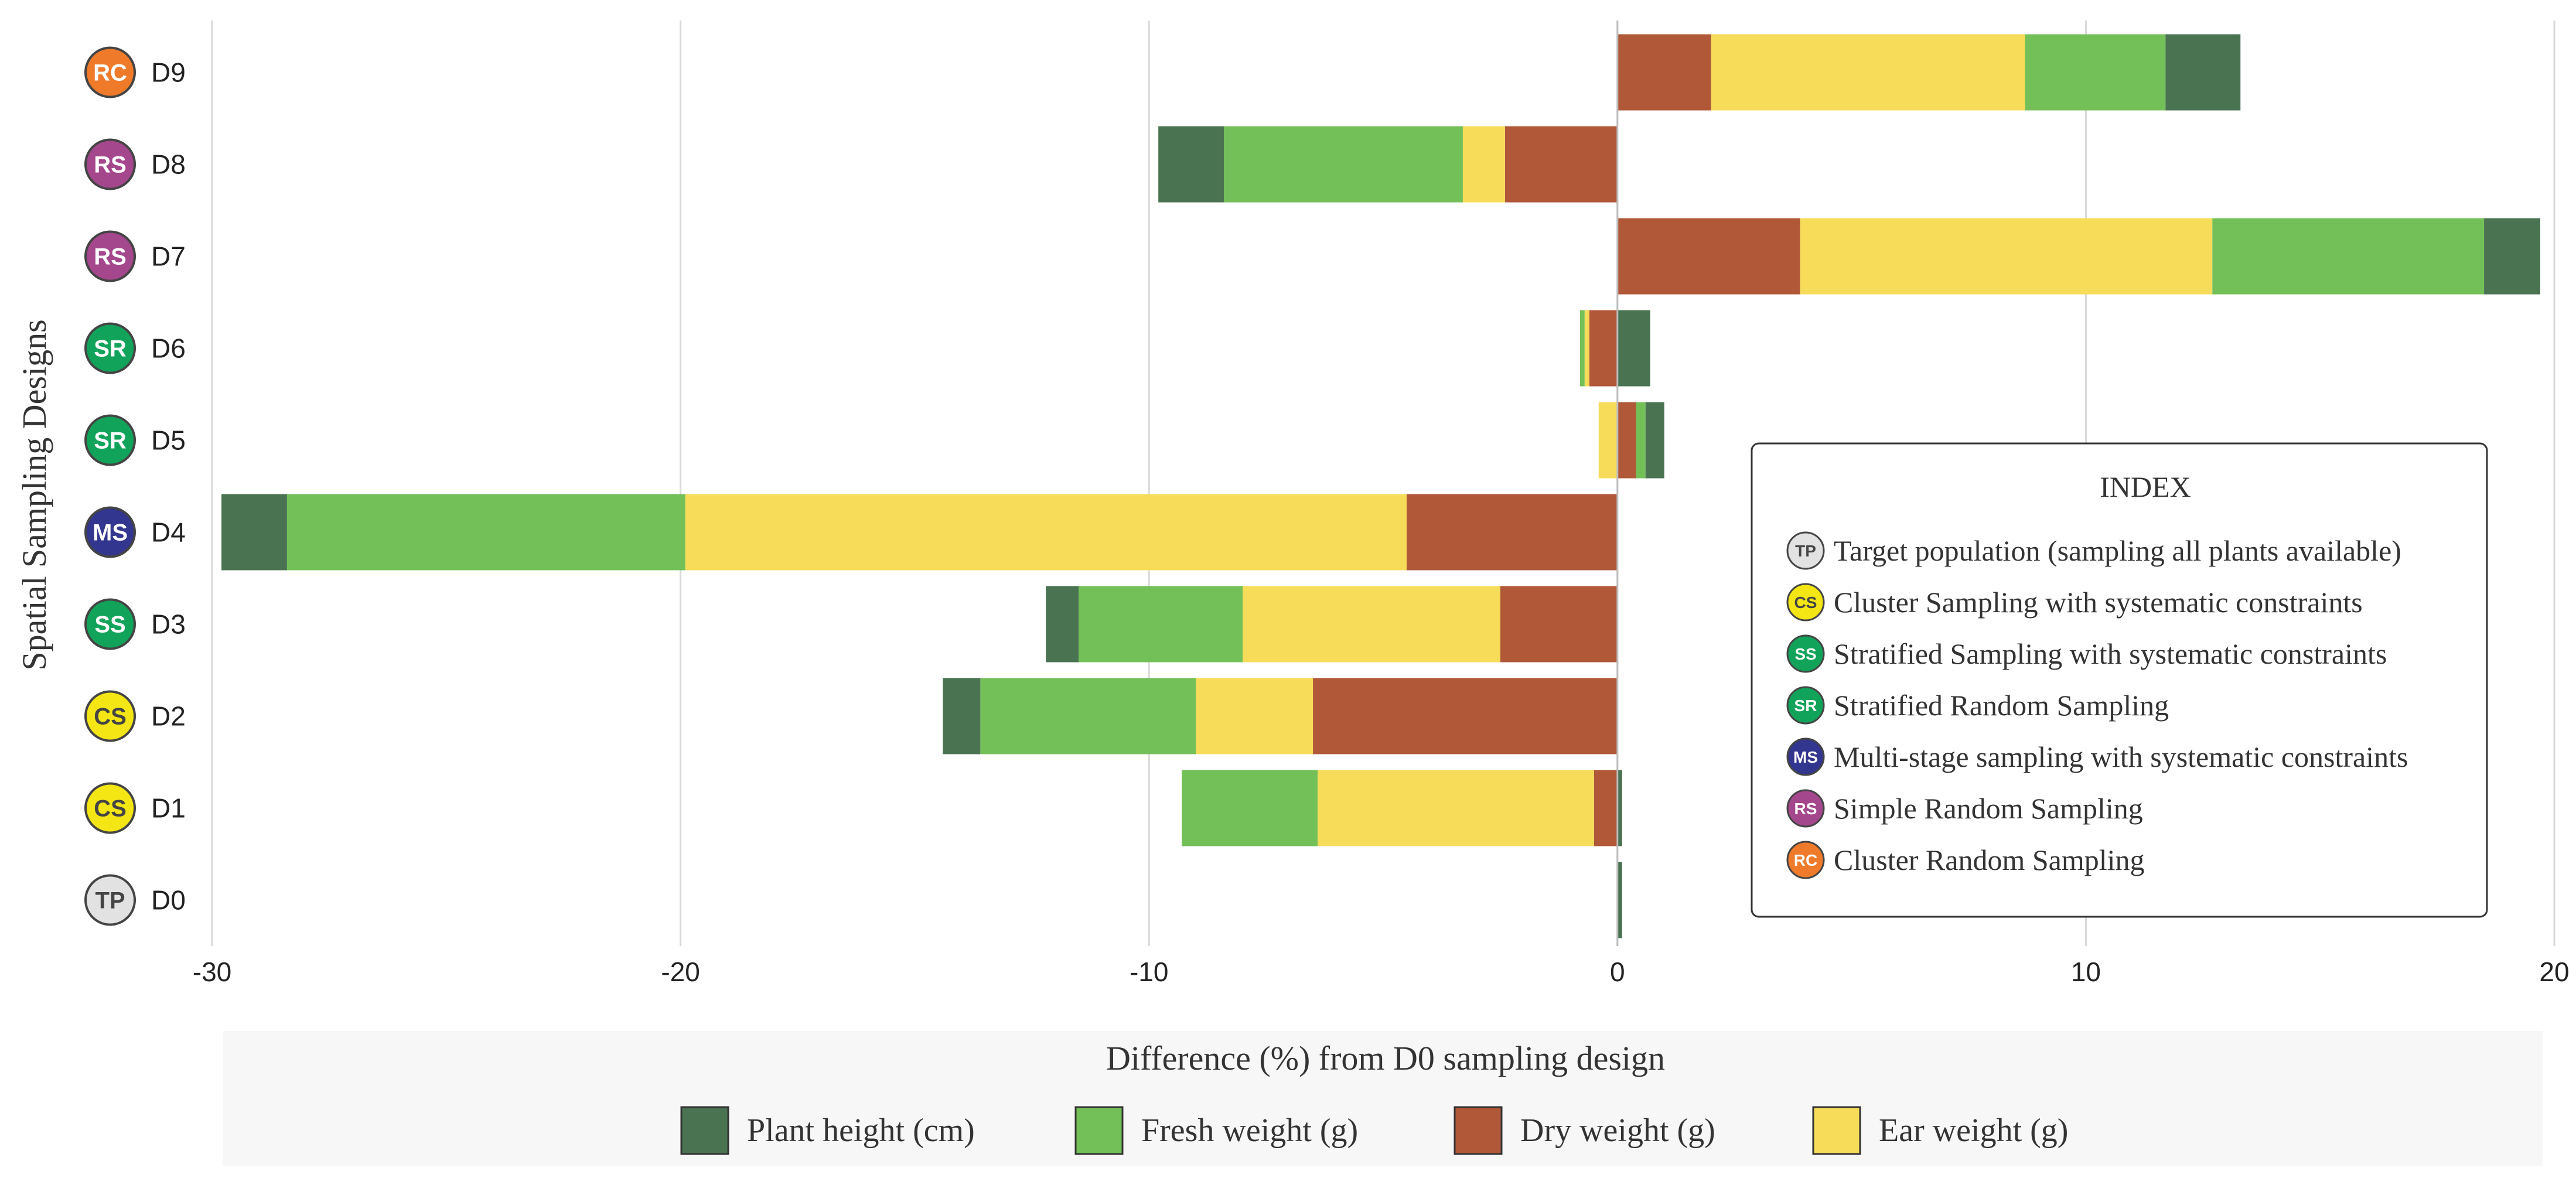 This screenshot has width=2576, height=1178. Describe the element at coordinates (168, 72) in the screenshot. I see `y-tick-label: D9` at that location.